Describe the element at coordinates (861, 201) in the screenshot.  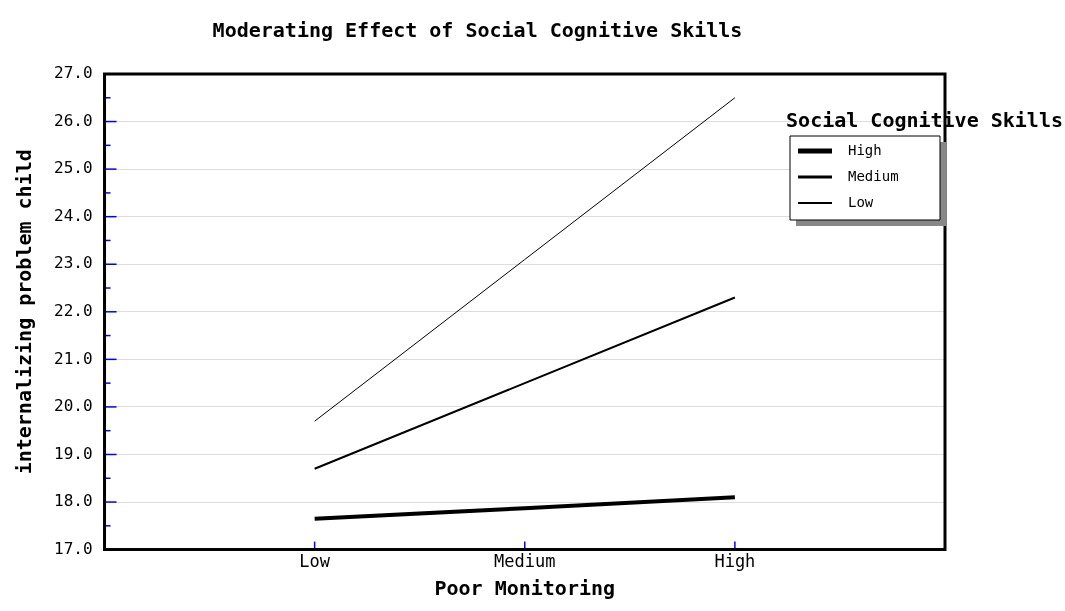
I see `legend-label: Low` at that location.